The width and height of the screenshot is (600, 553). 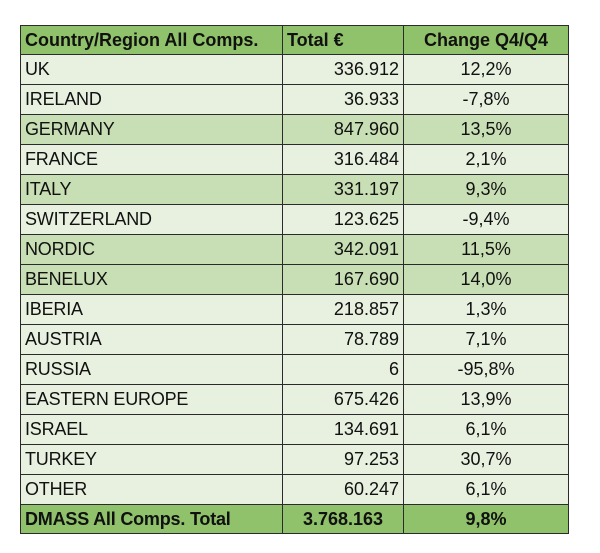 What do you see at coordinates (486, 40) in the screenshot?
I see `header-change: Change Q4/Q4` at bounding box center [486, 40].